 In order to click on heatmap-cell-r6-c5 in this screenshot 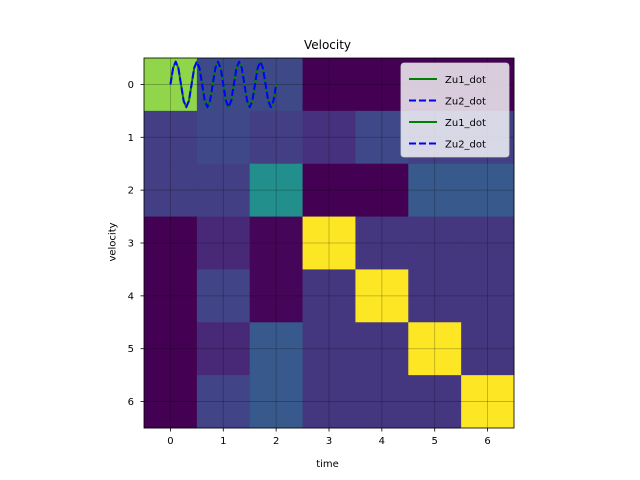, I will do `click(435, 402)`.